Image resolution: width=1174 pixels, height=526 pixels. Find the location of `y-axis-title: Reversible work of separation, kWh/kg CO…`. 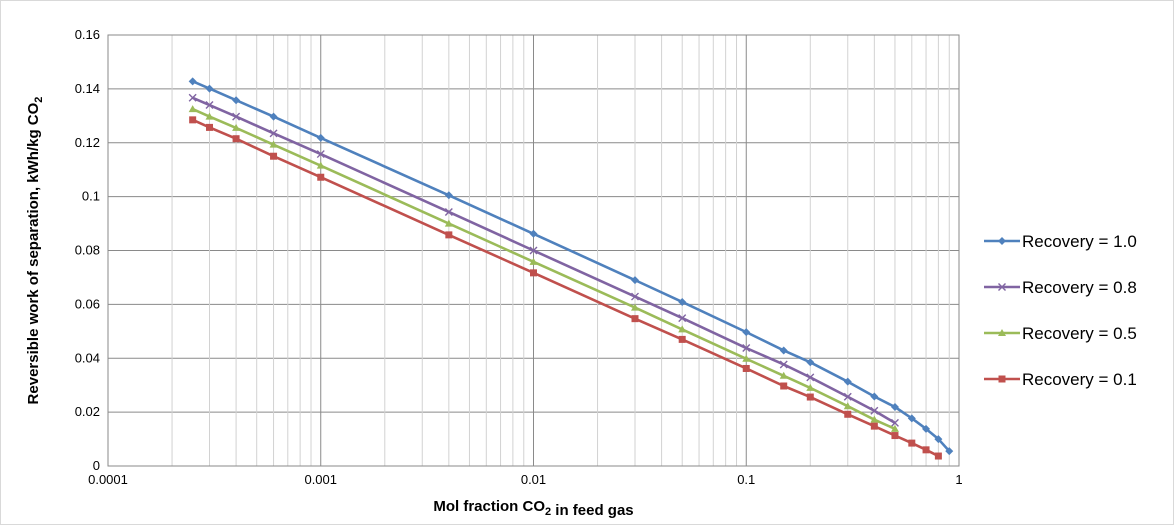

y-axis-title: Reversible work of separation, kWh/kg CO… is located at coordinates (35, 251).